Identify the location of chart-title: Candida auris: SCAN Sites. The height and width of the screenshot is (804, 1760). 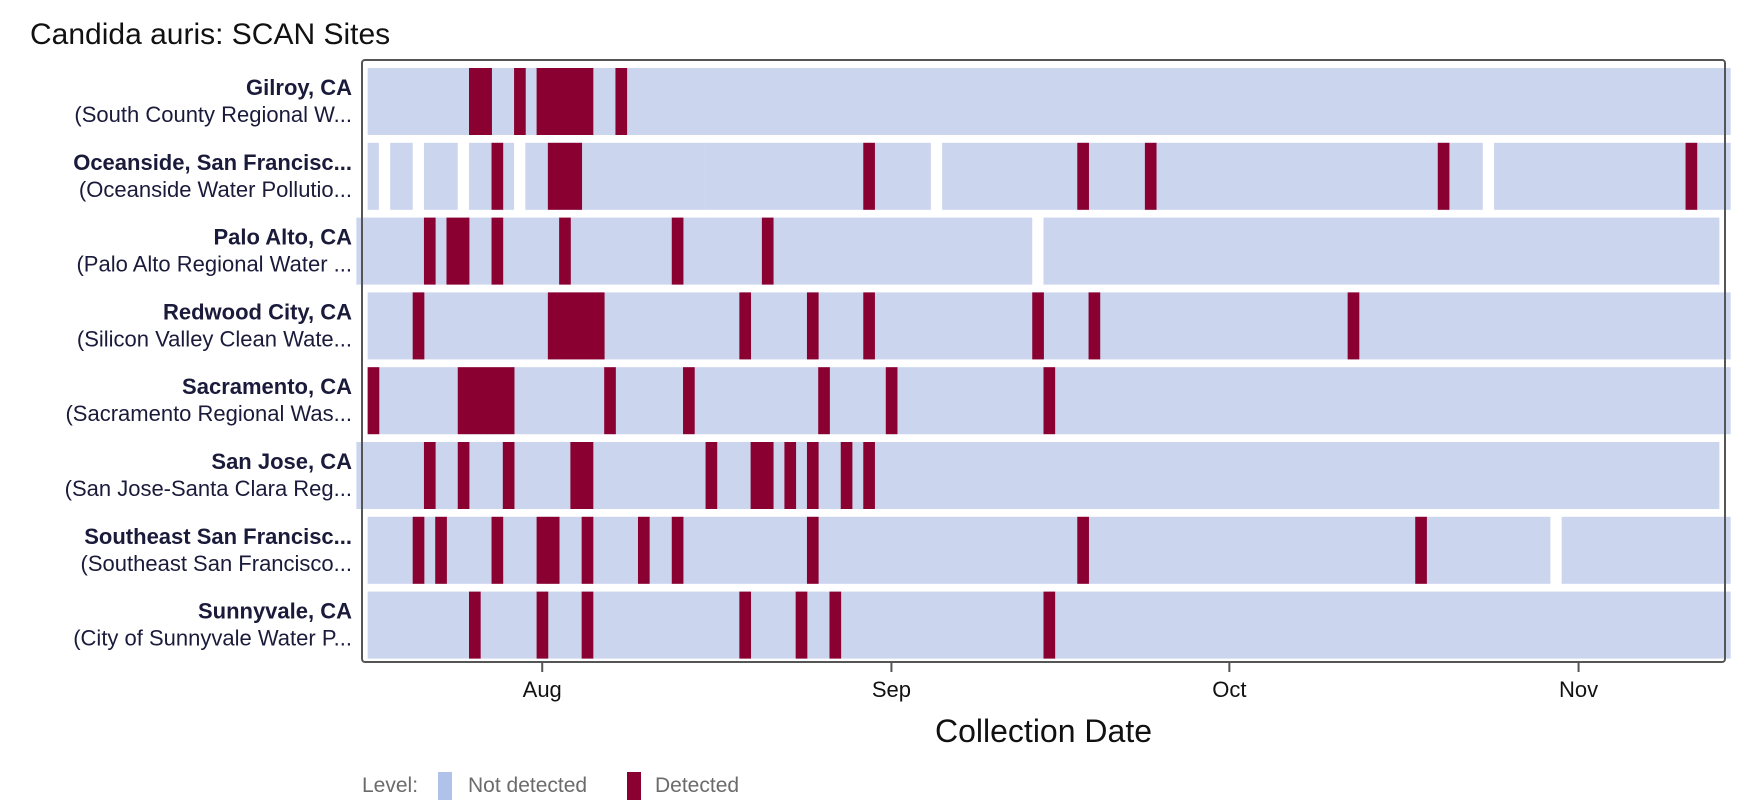
(210, 34).